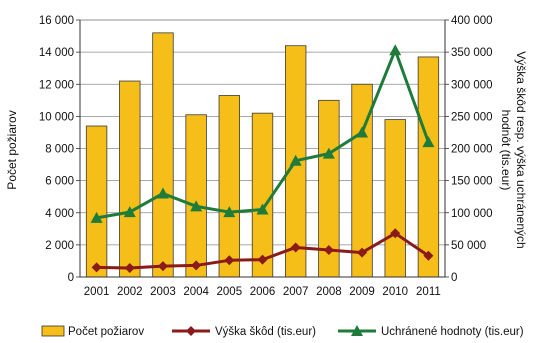 The image size is (547, 343). Describe the element at coordinates (296, 292) in the screenshot. I see `x-tick-label: 2007` at that location.